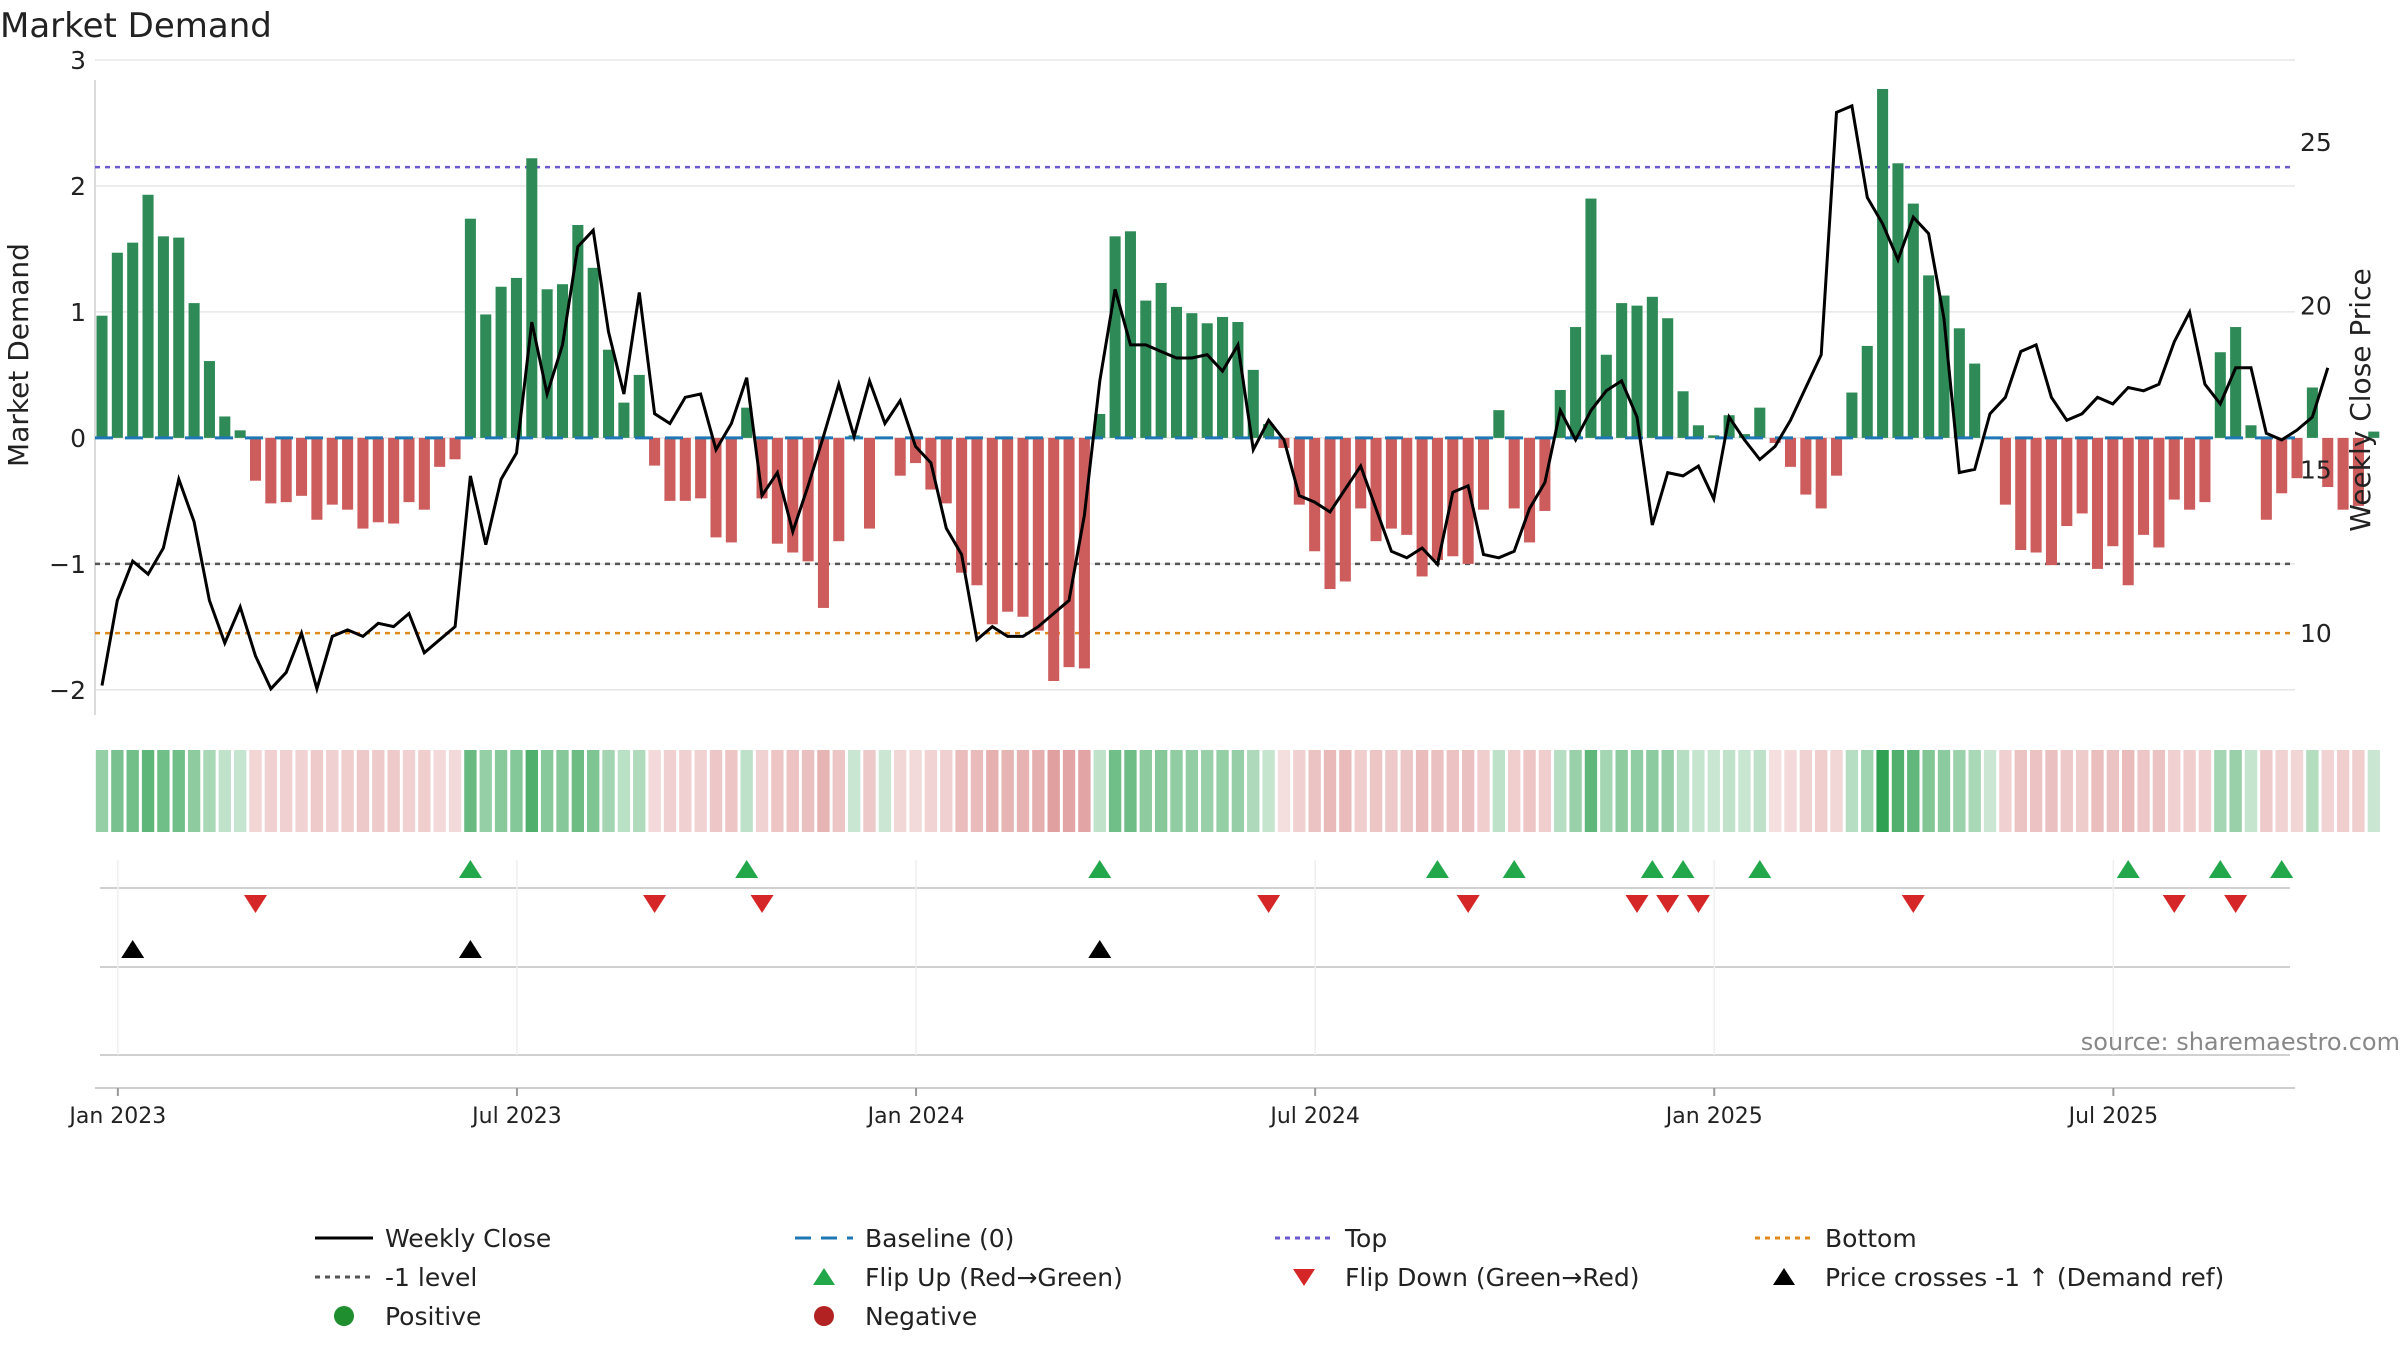  Describe the element at coordinates (67, 564) in the screenshot. I see `y-left-tick-label: −1` at that location.